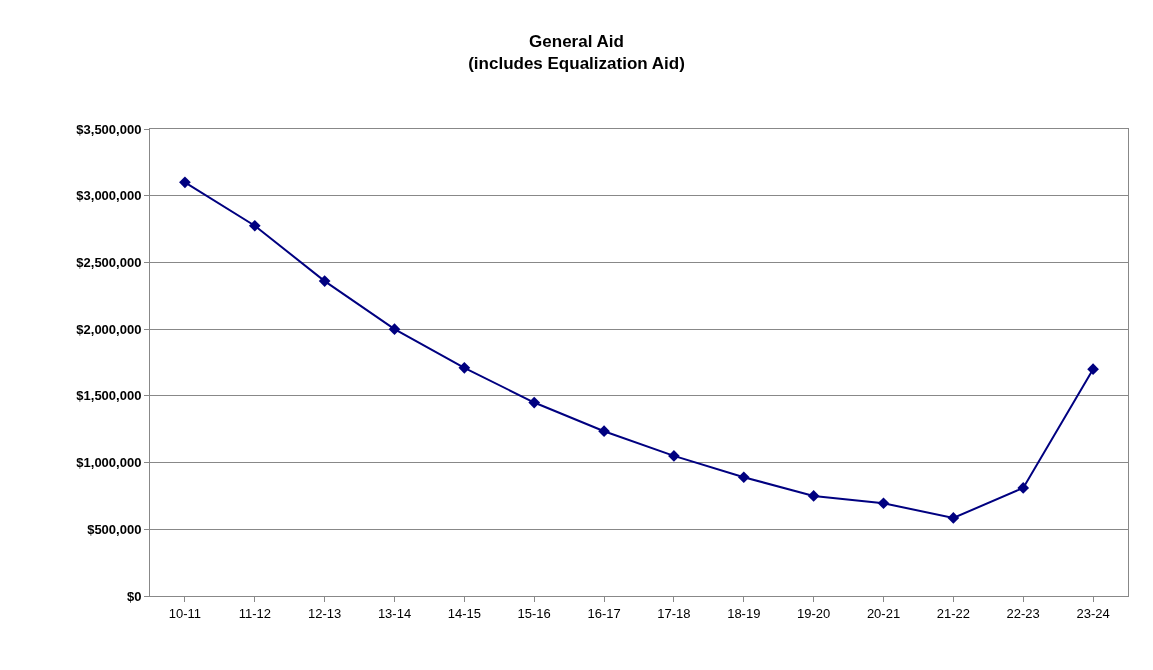 The width and height of the screenshot is (1153, 670). What do you see at coordinates (674, 613) in the screenshot?
I see `x-tick-label: 17-18` at bounding box center [674, 613].